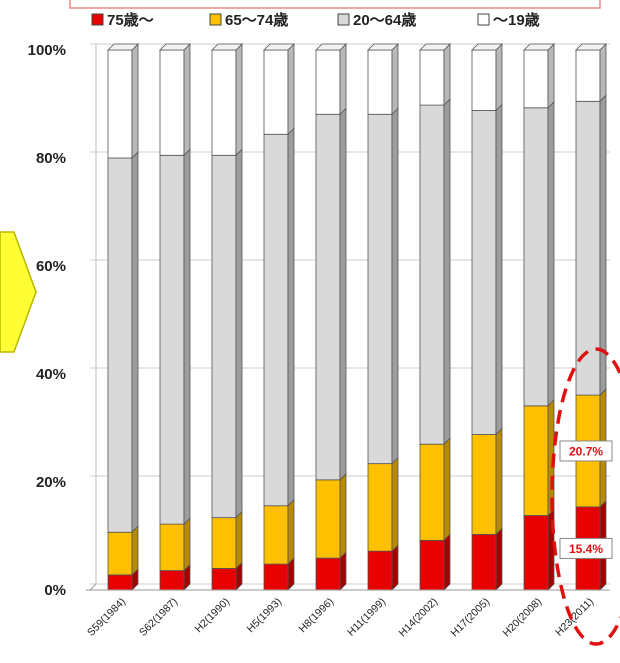 This screenshot has height=663, width=620. What do you see at coordinates (130, 20) in the screenshot?
I see `legend-label: 75歳〜` at bounding box center [130, 20].